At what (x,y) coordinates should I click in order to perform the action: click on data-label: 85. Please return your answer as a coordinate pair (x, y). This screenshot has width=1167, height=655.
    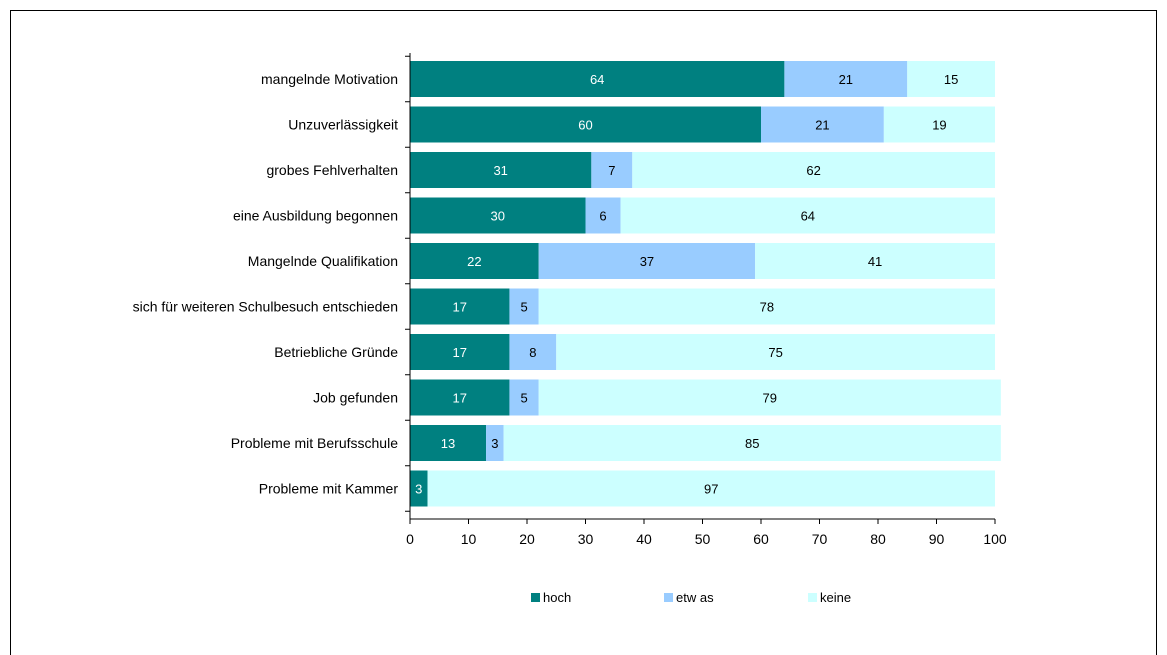
    Looking at the image, I should click on (752, 443).